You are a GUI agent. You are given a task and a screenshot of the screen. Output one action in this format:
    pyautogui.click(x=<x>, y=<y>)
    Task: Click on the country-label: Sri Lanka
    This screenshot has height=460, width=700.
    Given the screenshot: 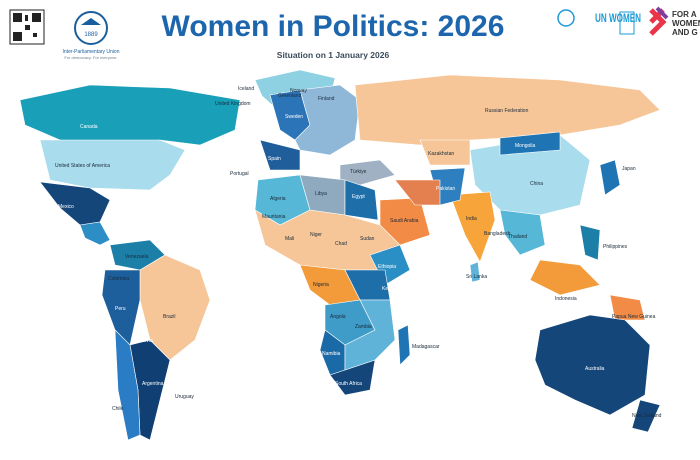 What is the action you would take?
    pyautogui.click(x=476, y=277)
    